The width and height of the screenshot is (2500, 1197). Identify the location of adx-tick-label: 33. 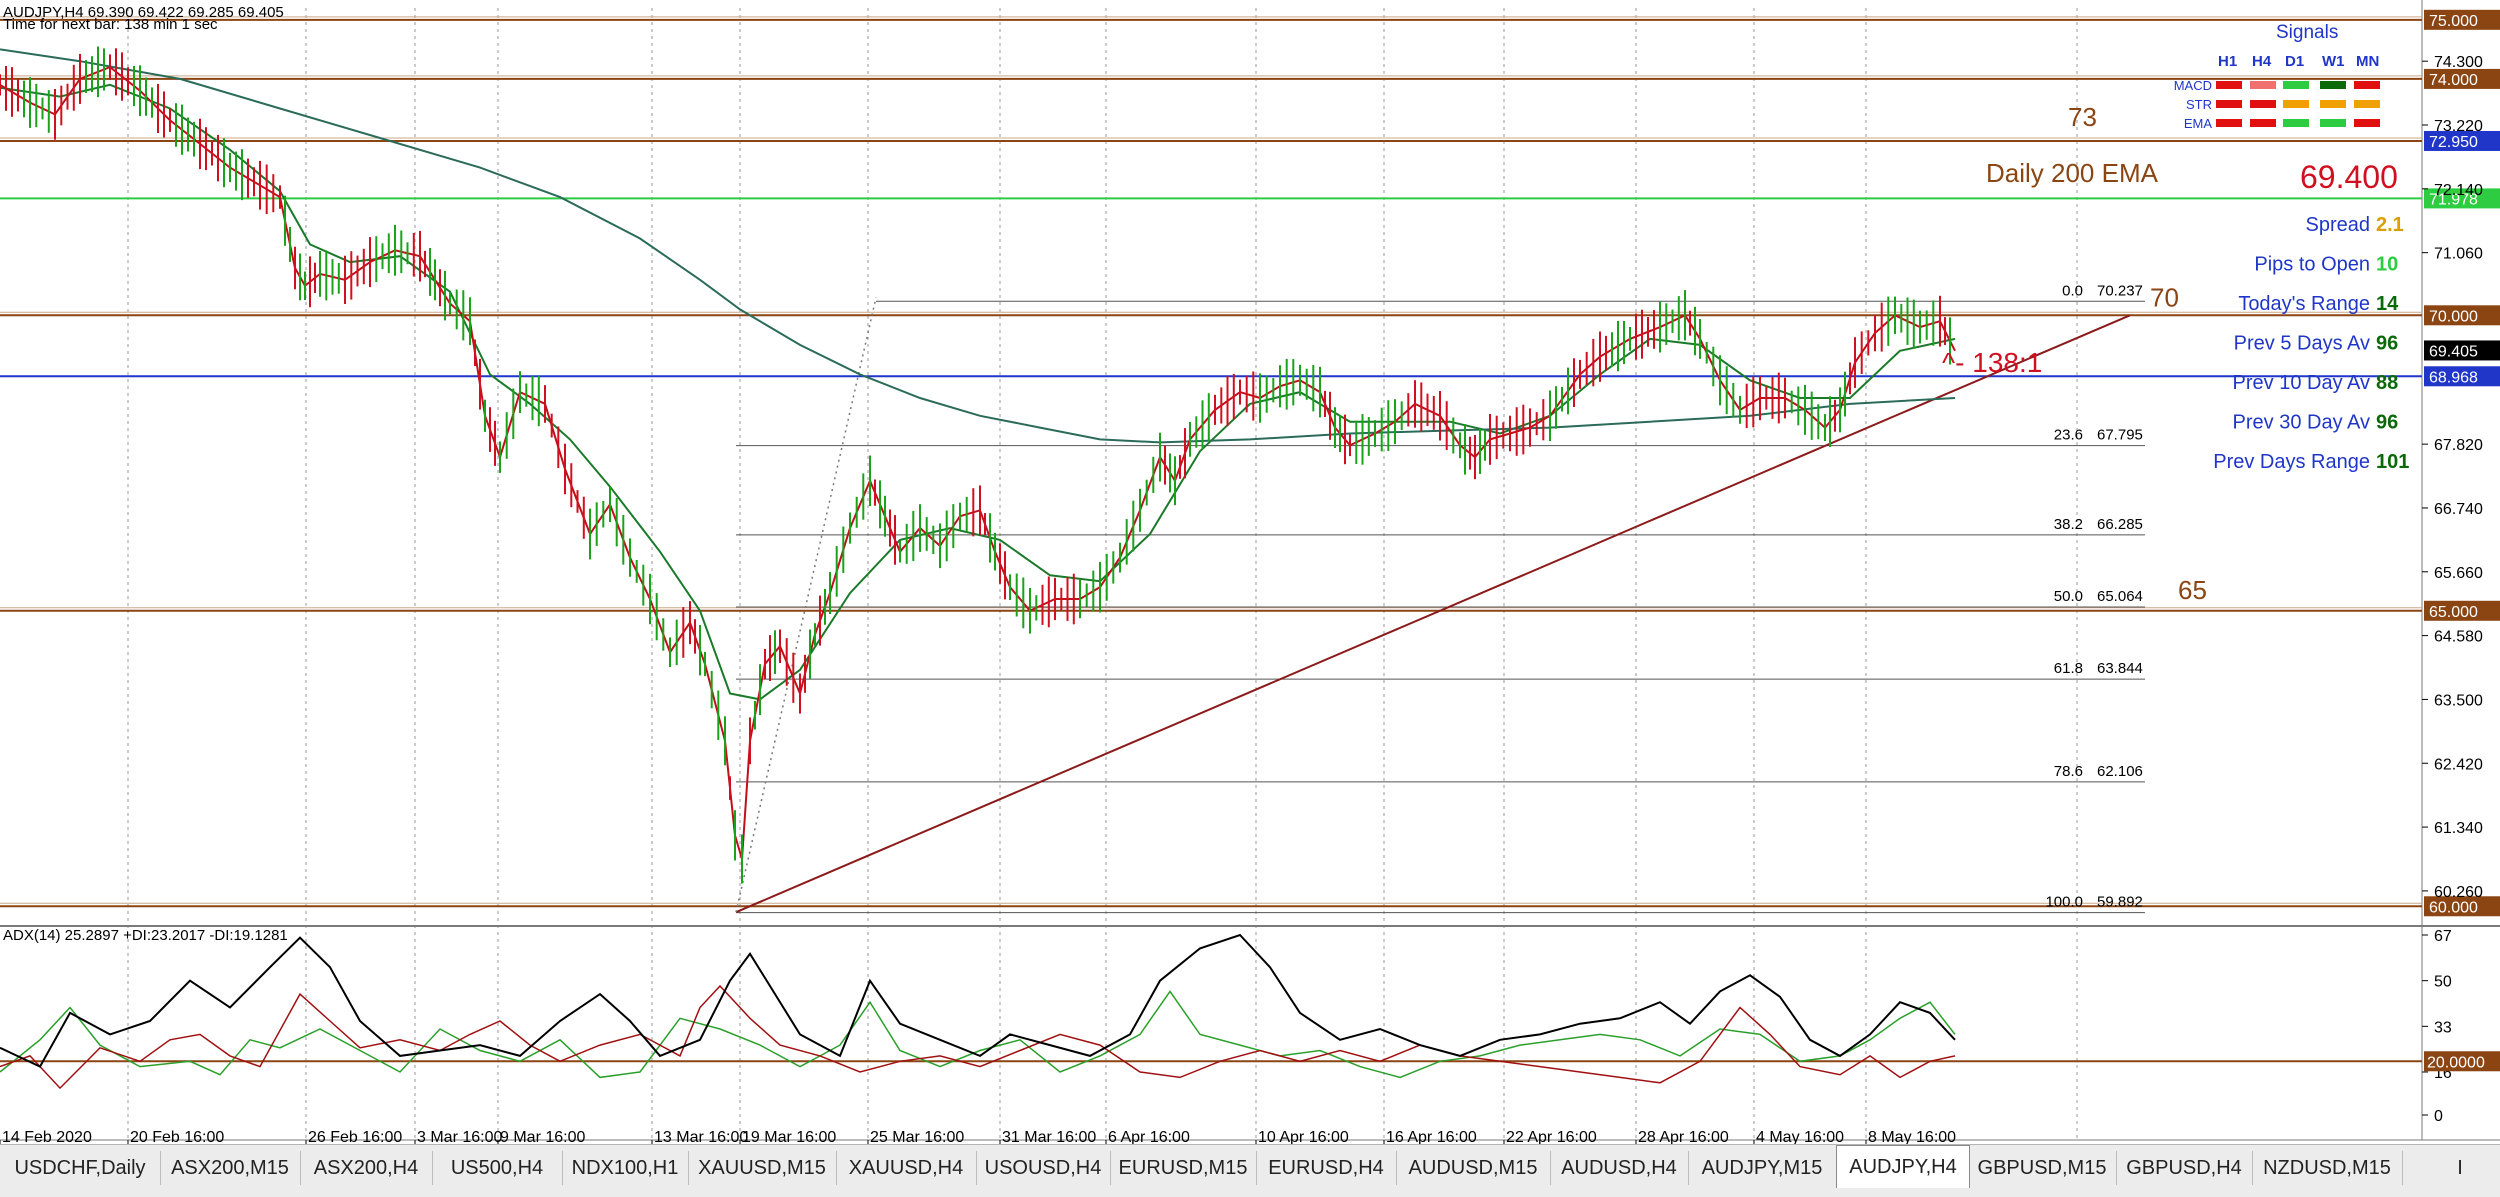
(2443, 1027).